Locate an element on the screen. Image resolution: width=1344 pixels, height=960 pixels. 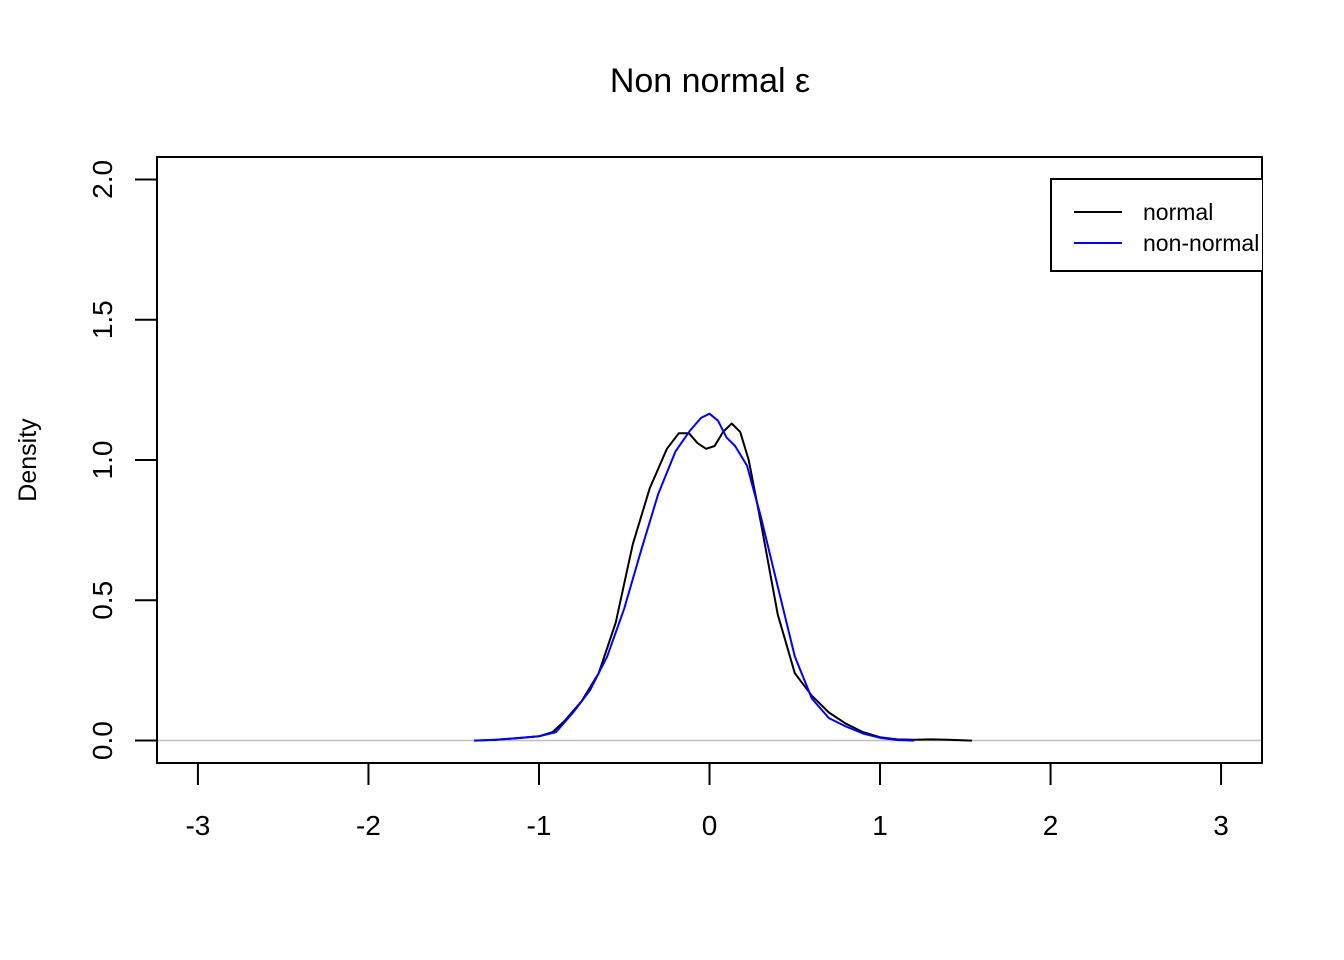
y-tick-label: 1.5 is located at coordinates (102, 319).